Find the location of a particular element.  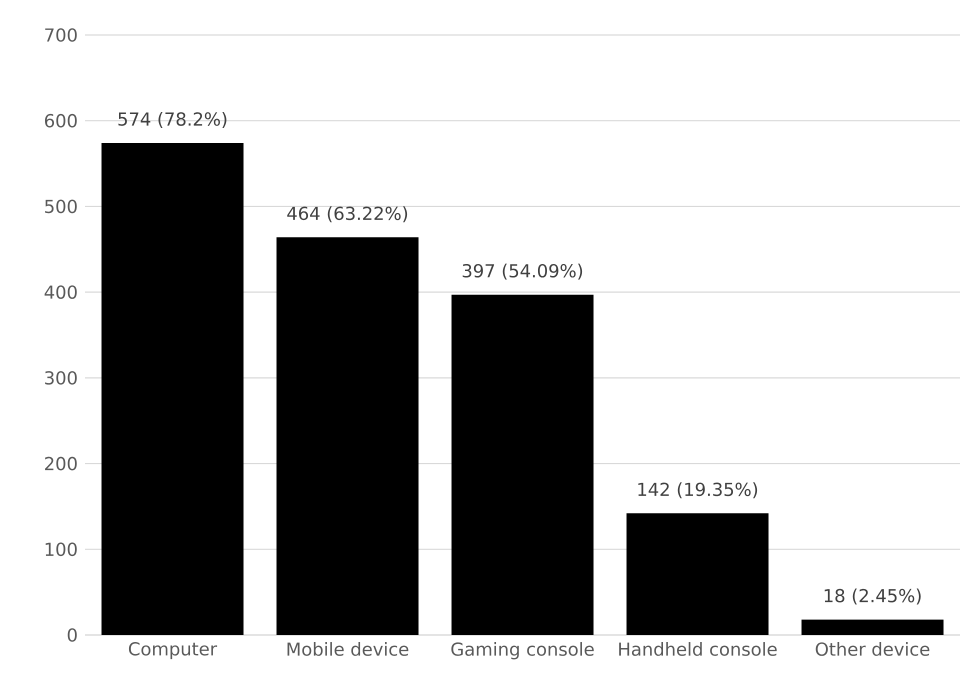

x-tick-label: Handheld console is located at coordinates (698, 649).